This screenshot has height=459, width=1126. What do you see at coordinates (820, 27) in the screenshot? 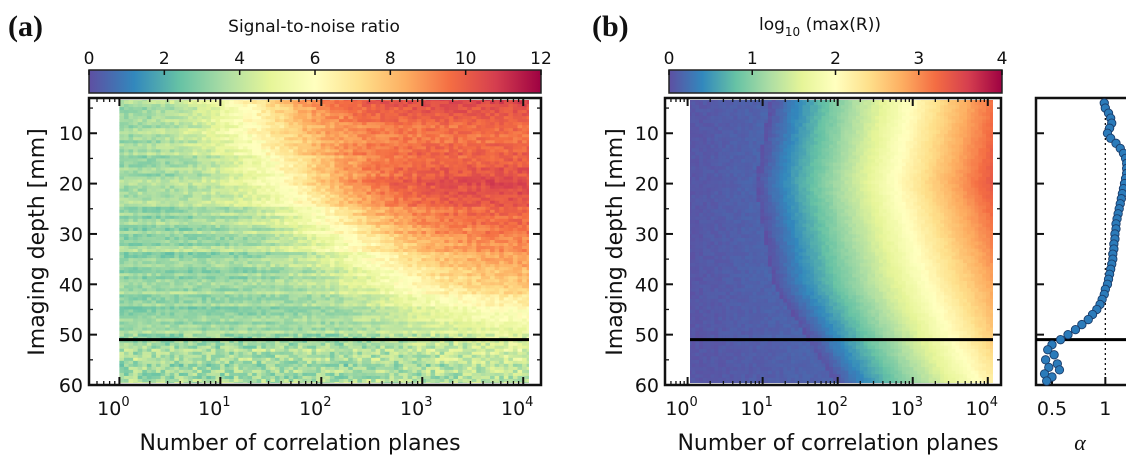
I see `colorbar-b-title: log10 (max(R))` at bounding box center [820, 27].